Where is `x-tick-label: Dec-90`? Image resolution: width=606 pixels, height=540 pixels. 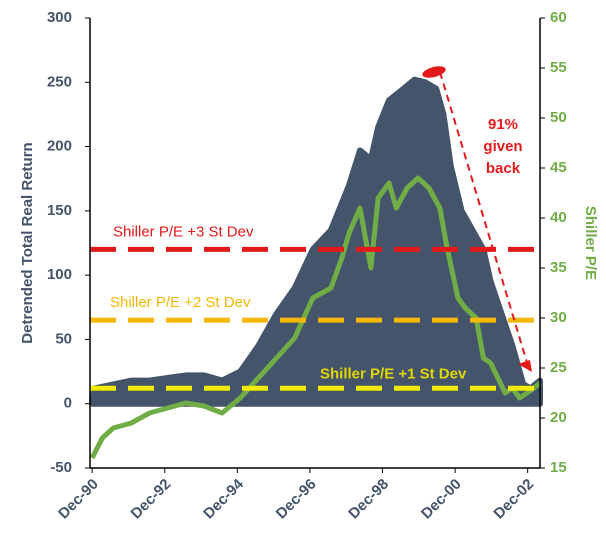 x-tick-label: Dec-90 is located at coordinates (78, 499).